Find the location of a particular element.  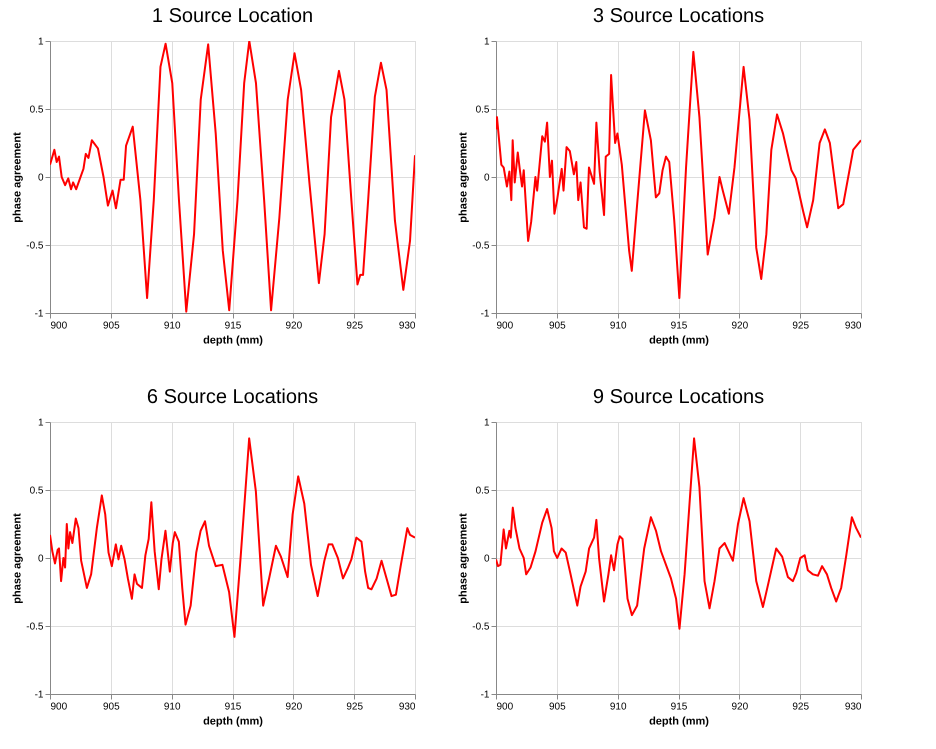

chart-title: 1 Source Location is located at coordinates (233, 16).